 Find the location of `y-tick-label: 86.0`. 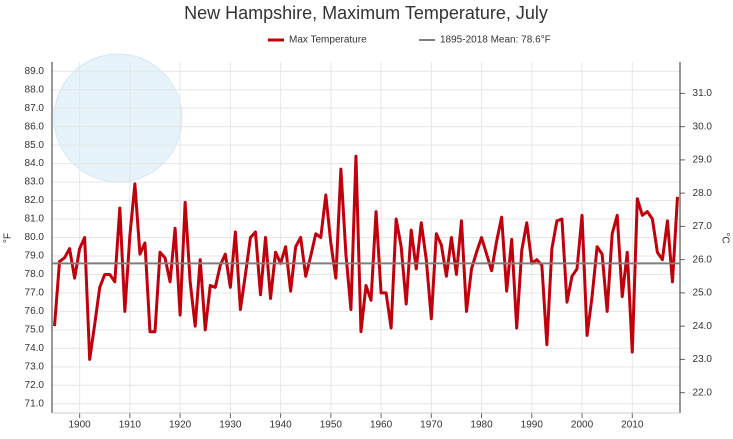

y-tick-label: 86.0 is located at coordinates (35, 126).